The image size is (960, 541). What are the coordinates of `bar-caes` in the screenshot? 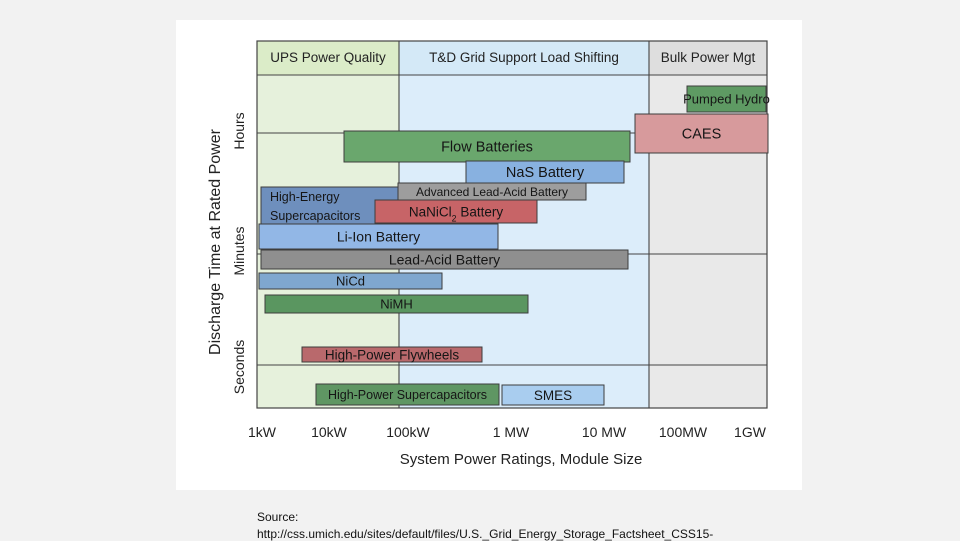 It's located at (701, 133).